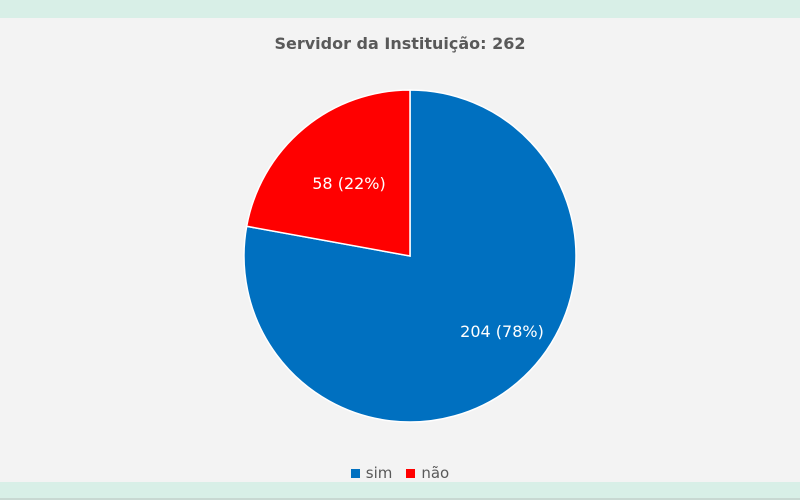 The height and width of the screenshot is (500, 800). I want to click on legend-item-nao: não, so click(427, 473).